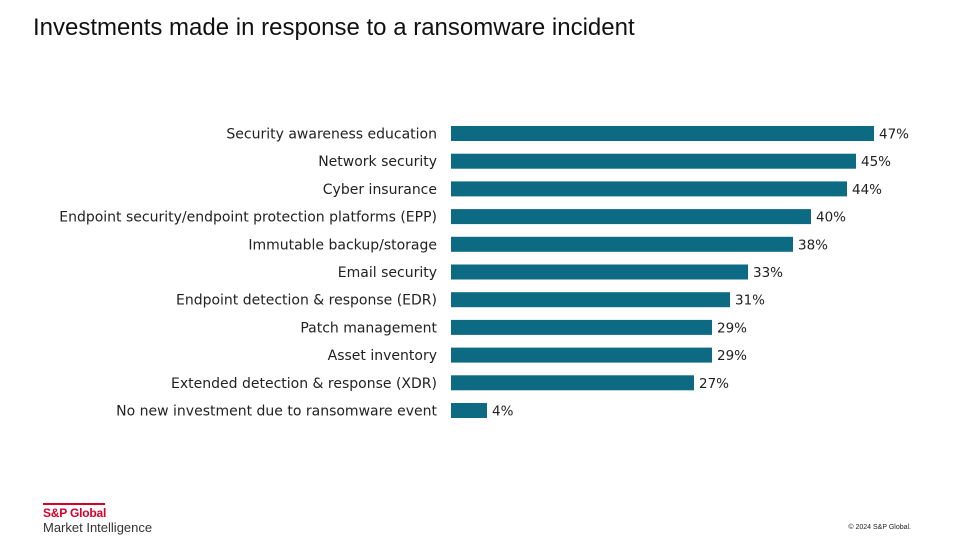 The height and width of the screenshot is (544, 968). What do you see at coordinates (894, 135) in the screenshot?
I see `value-label: 47%` at bounding box center [894, 135].